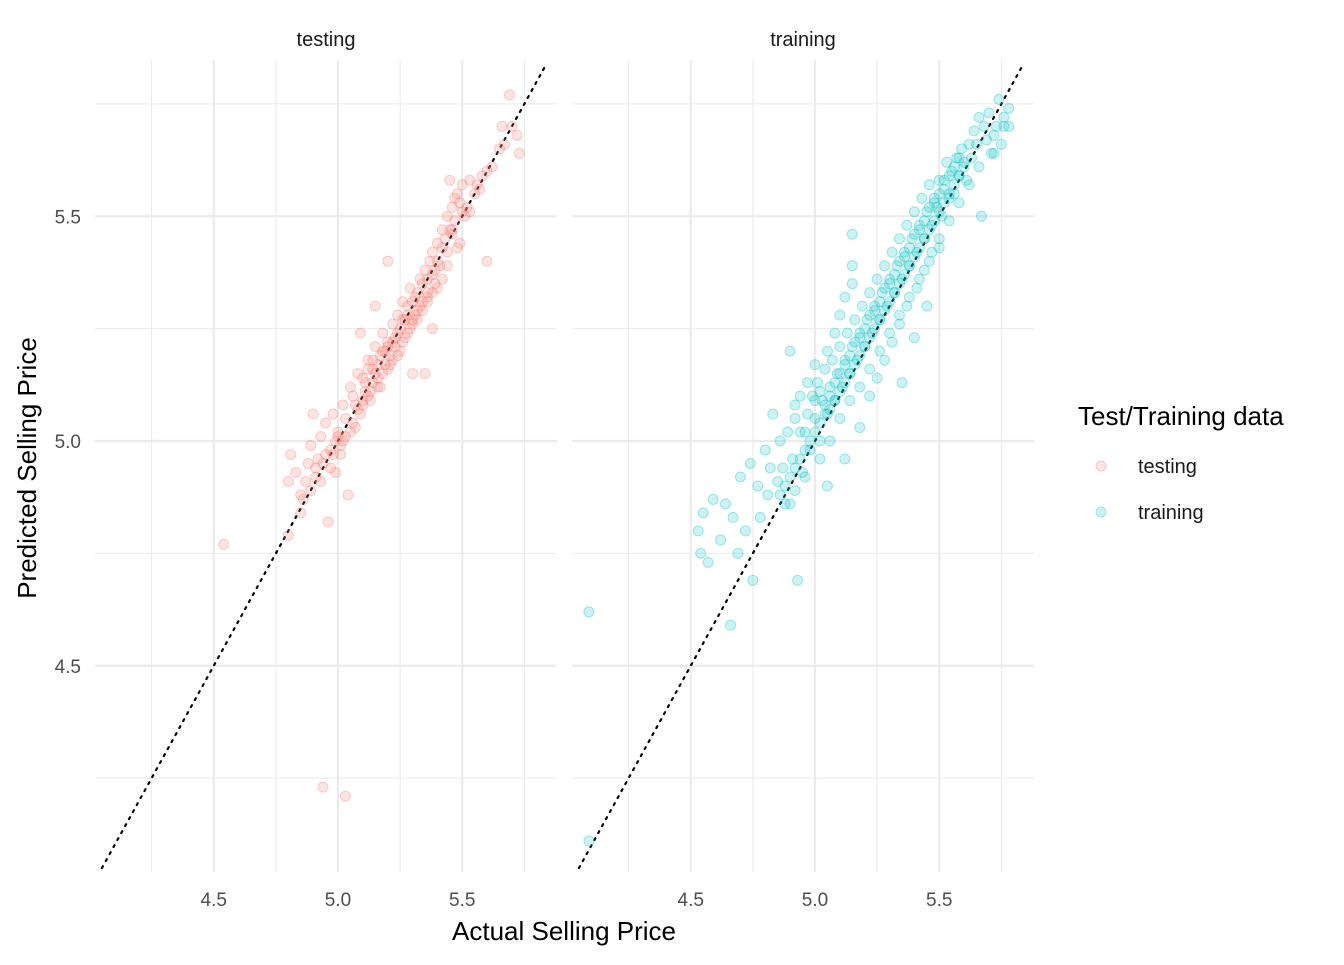 The height and width of the screenshot is (965, 1344). Describe the element at coordinates (27, 468) in the screenshot. I see `y-axis-title: Predicted Selling Price` at that location.